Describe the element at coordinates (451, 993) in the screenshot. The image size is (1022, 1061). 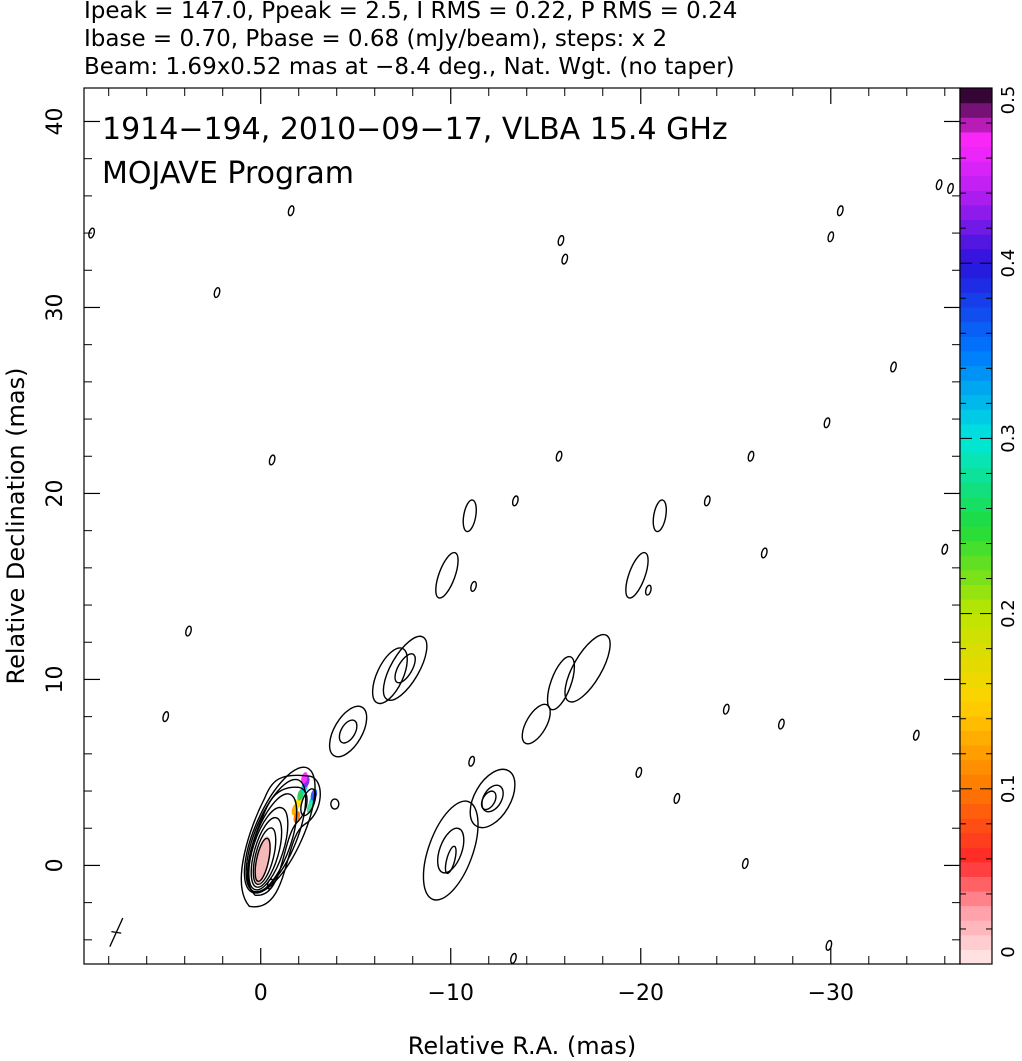
I see `x-tick-label: −10` at that location.